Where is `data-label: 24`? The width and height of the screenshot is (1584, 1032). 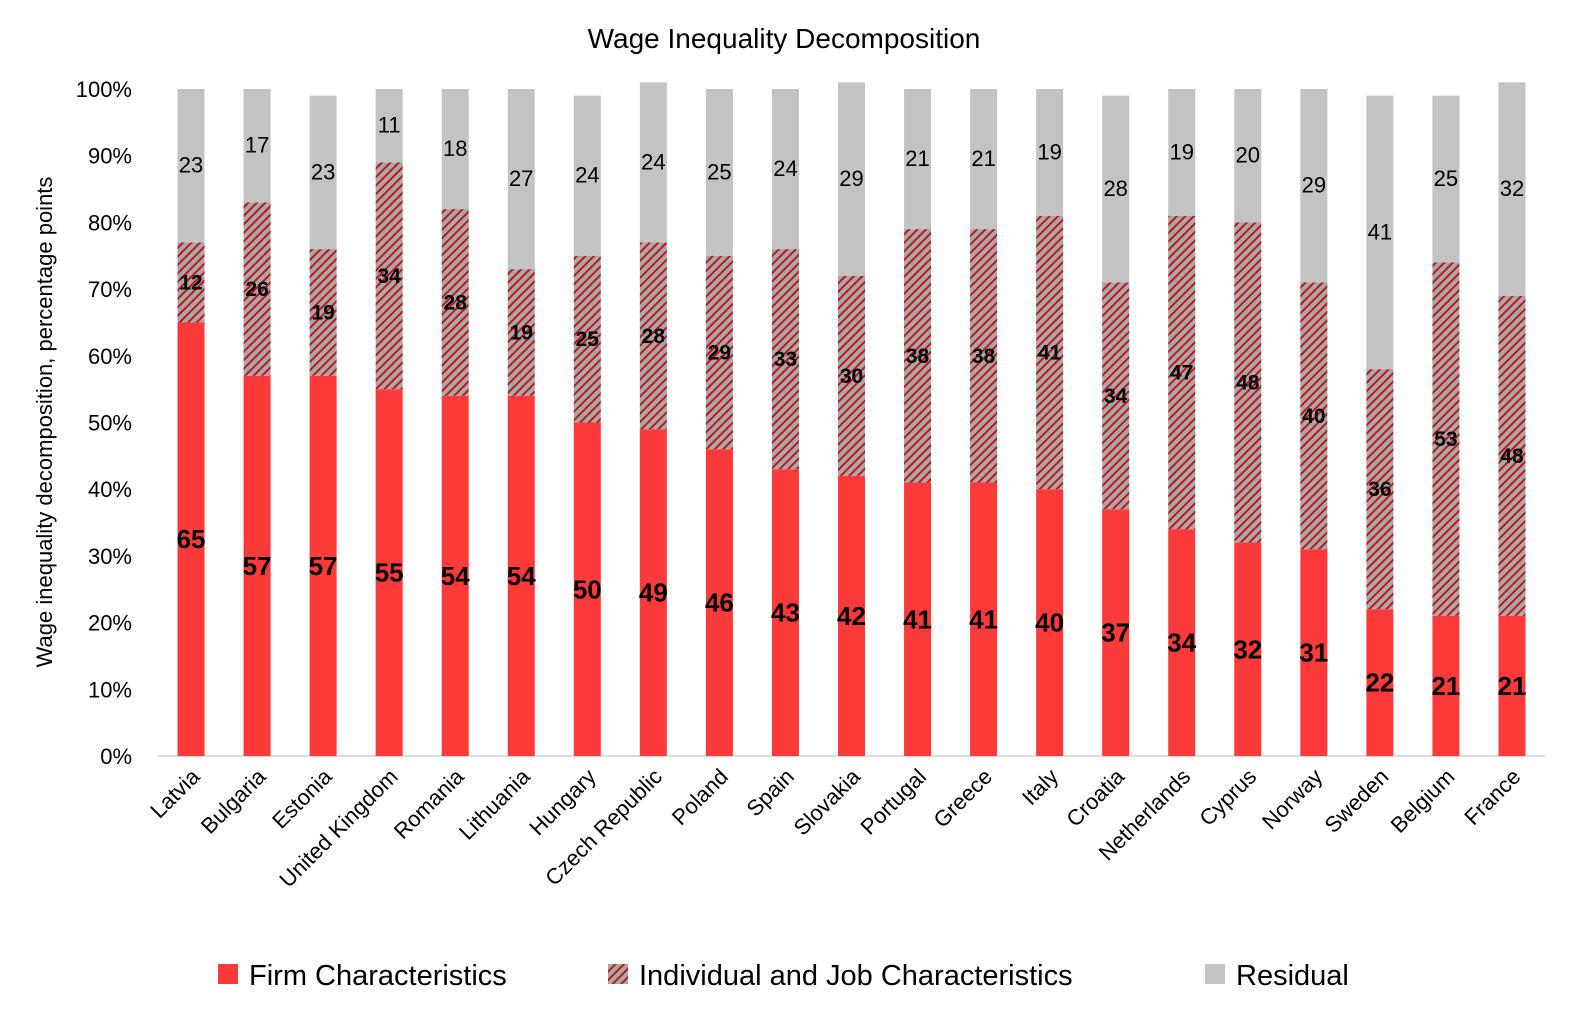
data-label: 24 is located at coordinates (587, 175).